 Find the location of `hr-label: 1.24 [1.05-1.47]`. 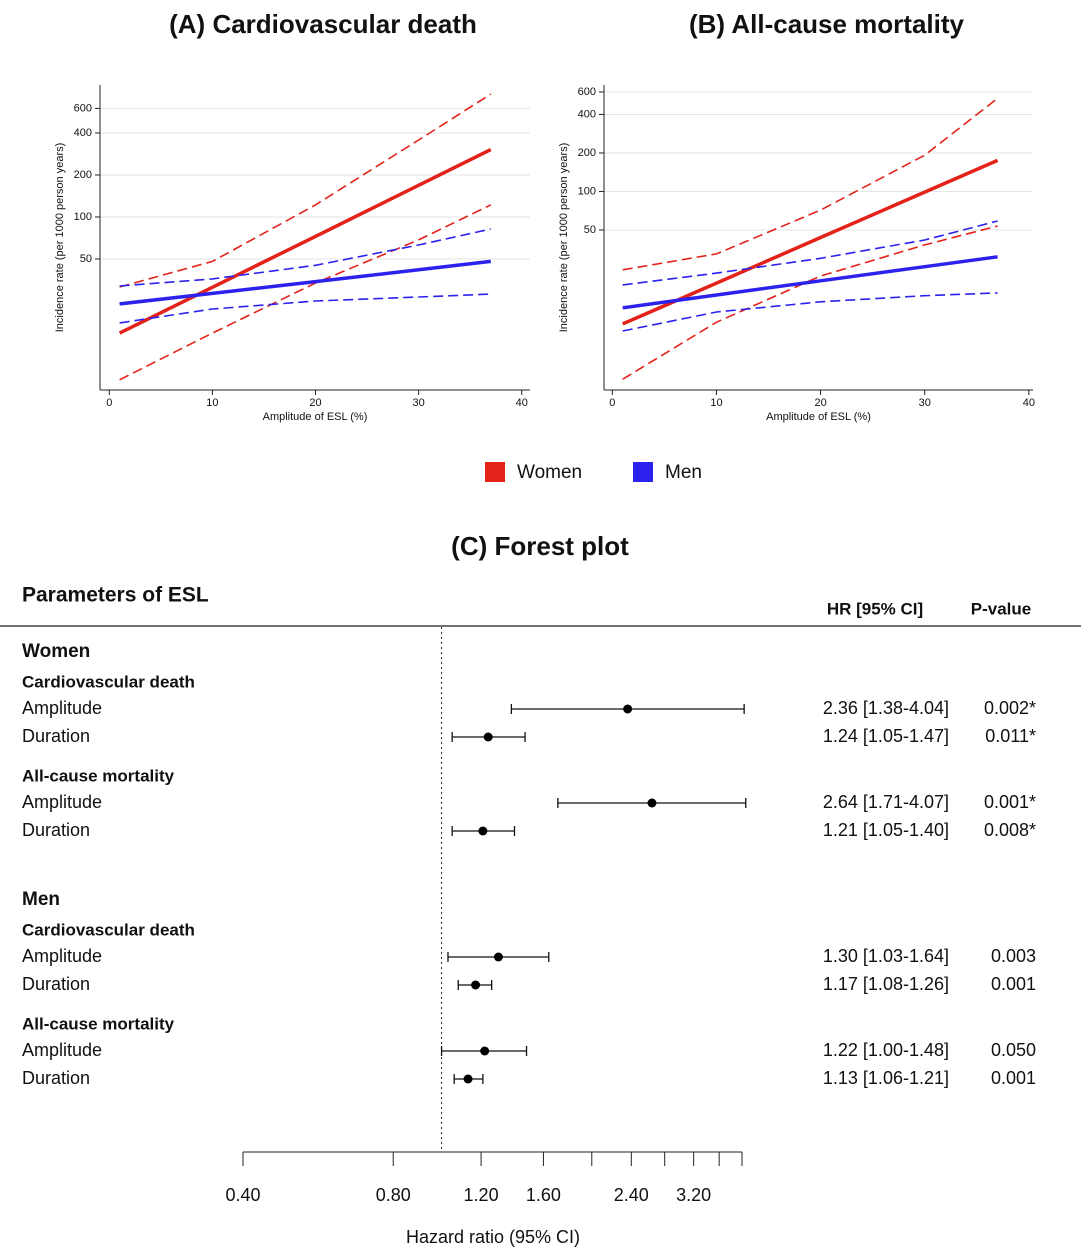

hr-label: 1.24 [1.05-1.47] is located at coordinates (886, 736).